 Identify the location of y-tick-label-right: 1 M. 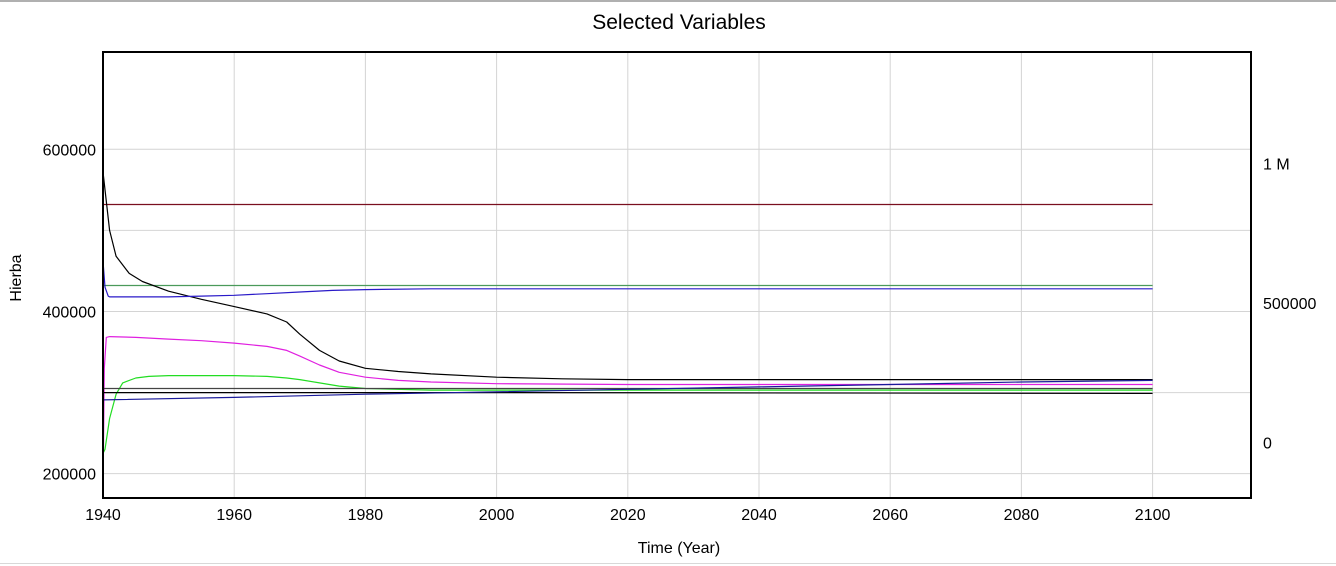
(1276, 165).